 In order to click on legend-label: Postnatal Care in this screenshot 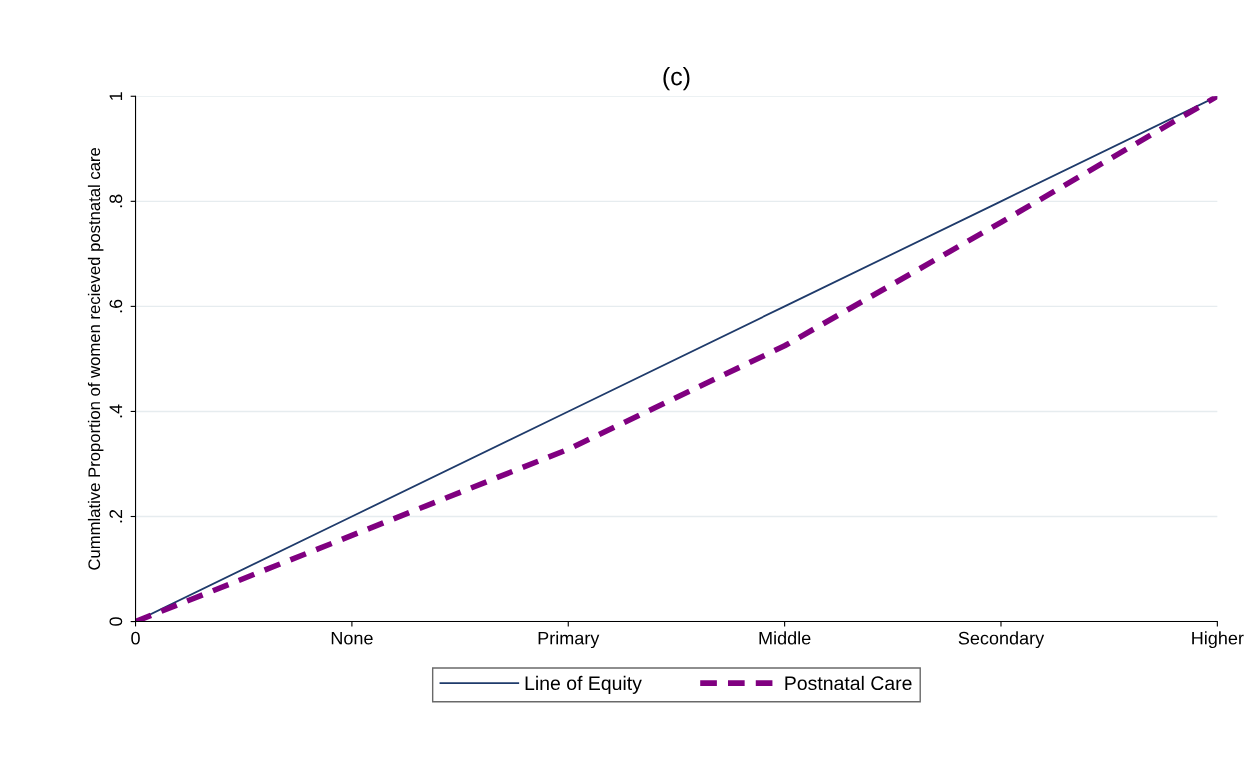, I will do `click(848, 683)`.